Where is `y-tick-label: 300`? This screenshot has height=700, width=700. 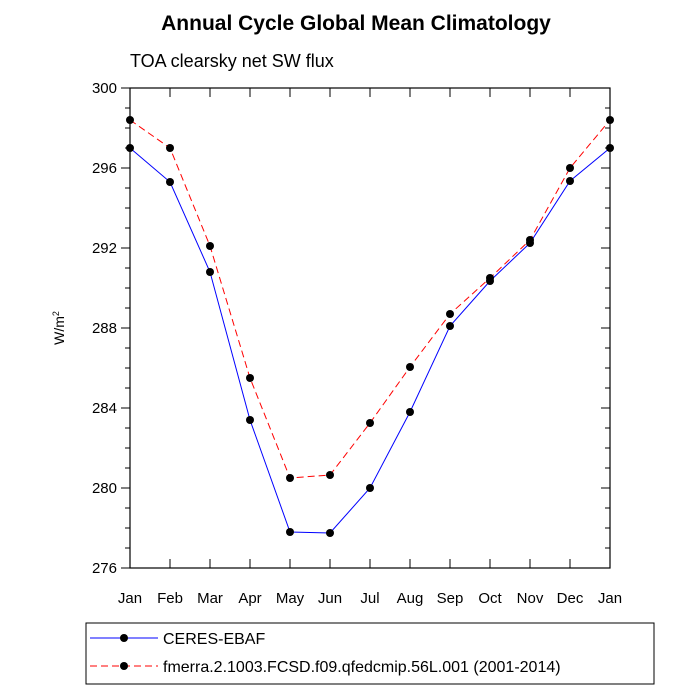 y-tick-label: 300 is located at coordinates (104, 88).